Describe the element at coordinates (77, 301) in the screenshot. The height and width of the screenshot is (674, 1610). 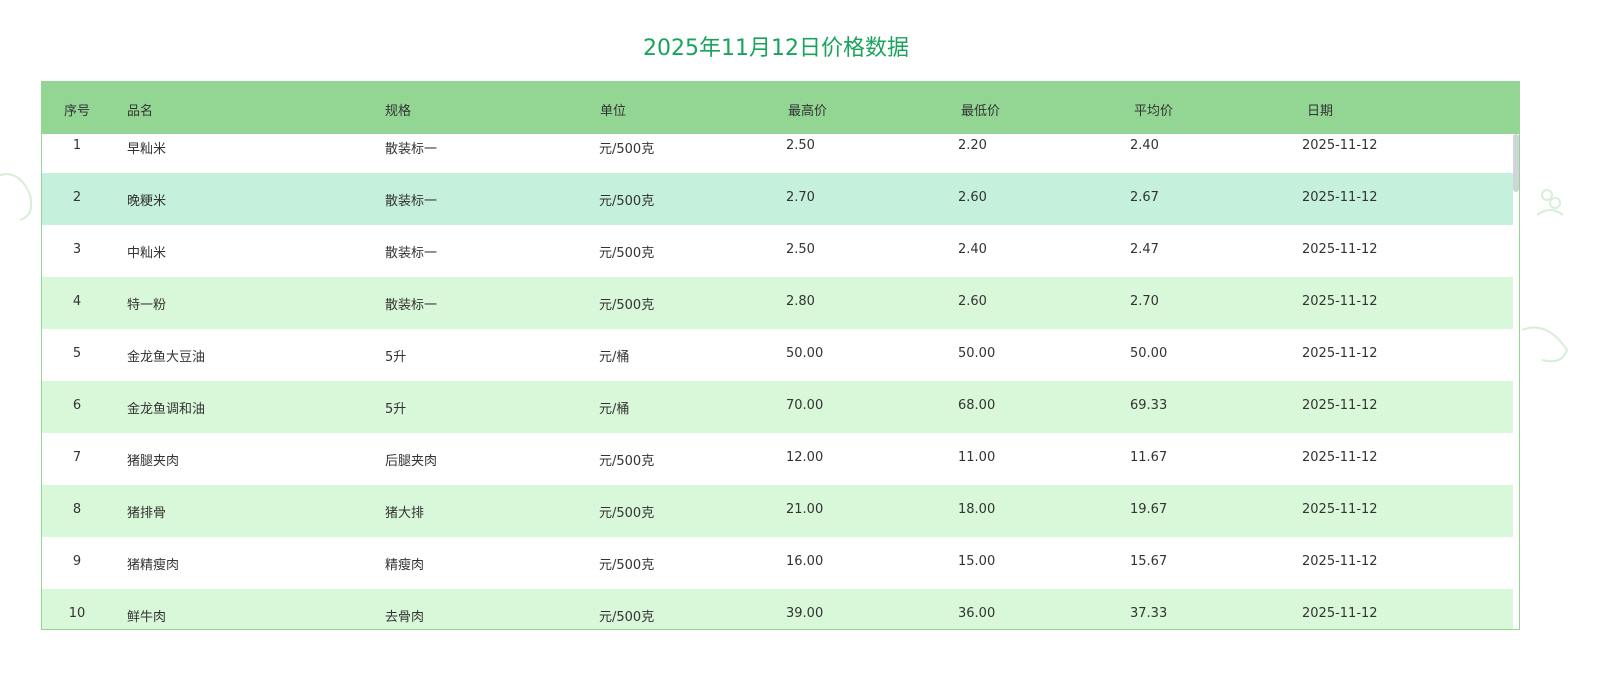
I see `table-cell: 4` at that location.